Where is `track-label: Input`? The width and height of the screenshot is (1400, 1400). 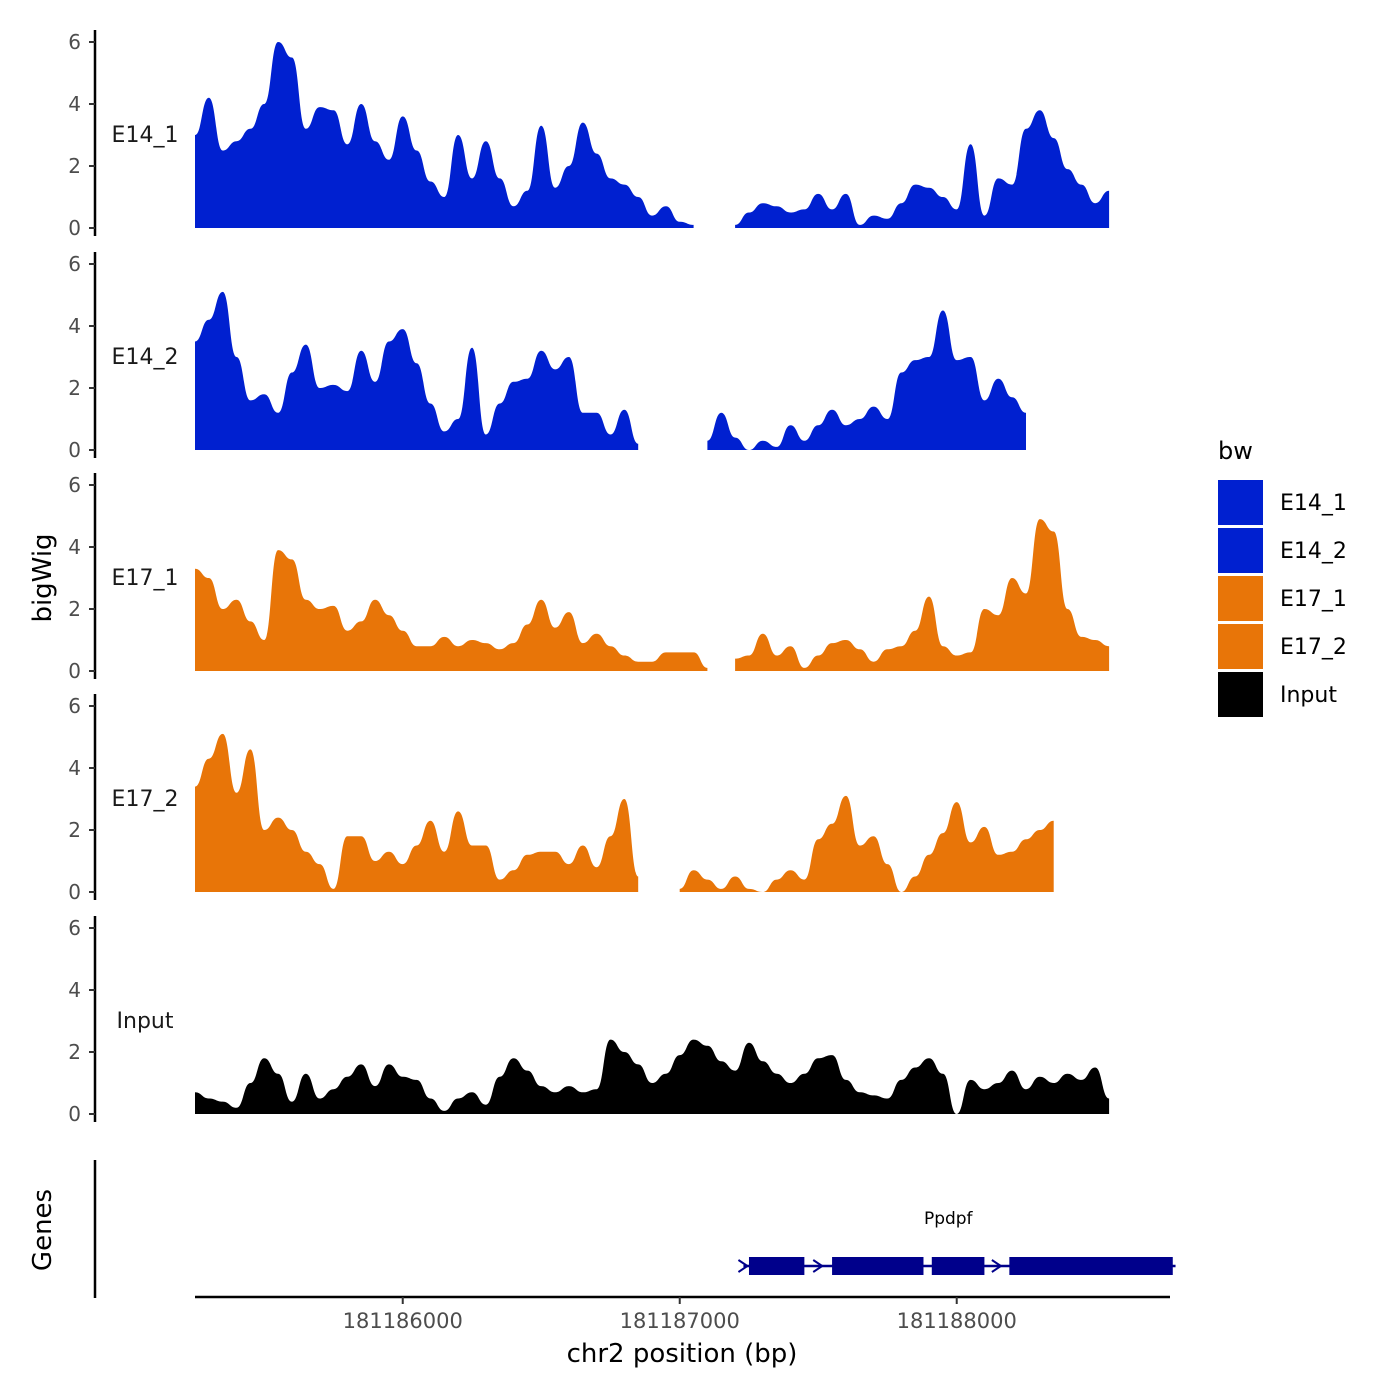 track-label: Input is located at coordinates (145, 1021).